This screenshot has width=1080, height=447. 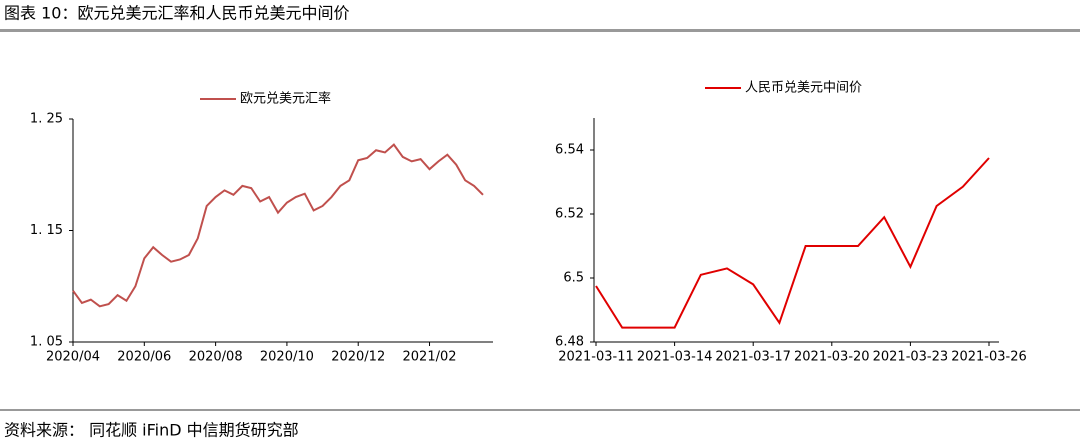 I want to click on legend-label: 欧元兑美元汇率, so click(x=285, y=99).